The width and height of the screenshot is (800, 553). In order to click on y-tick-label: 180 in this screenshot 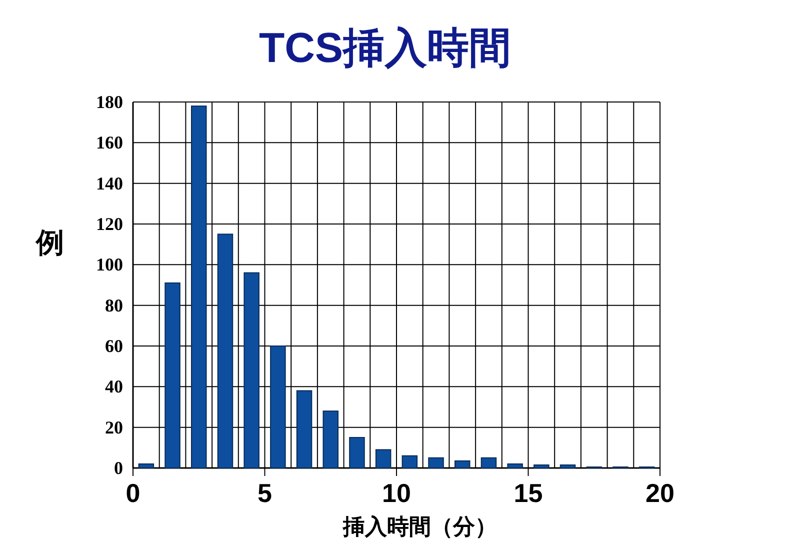, I will do `click(109, 102)`.